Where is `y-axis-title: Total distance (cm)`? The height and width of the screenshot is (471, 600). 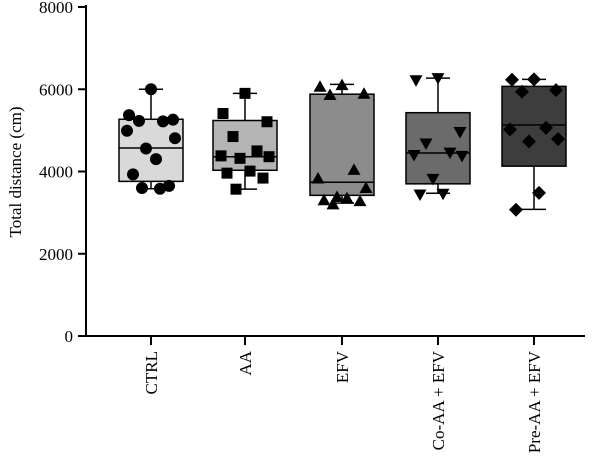
y-axis-title: Total distance (cm) is located at coordinates (15, 172).